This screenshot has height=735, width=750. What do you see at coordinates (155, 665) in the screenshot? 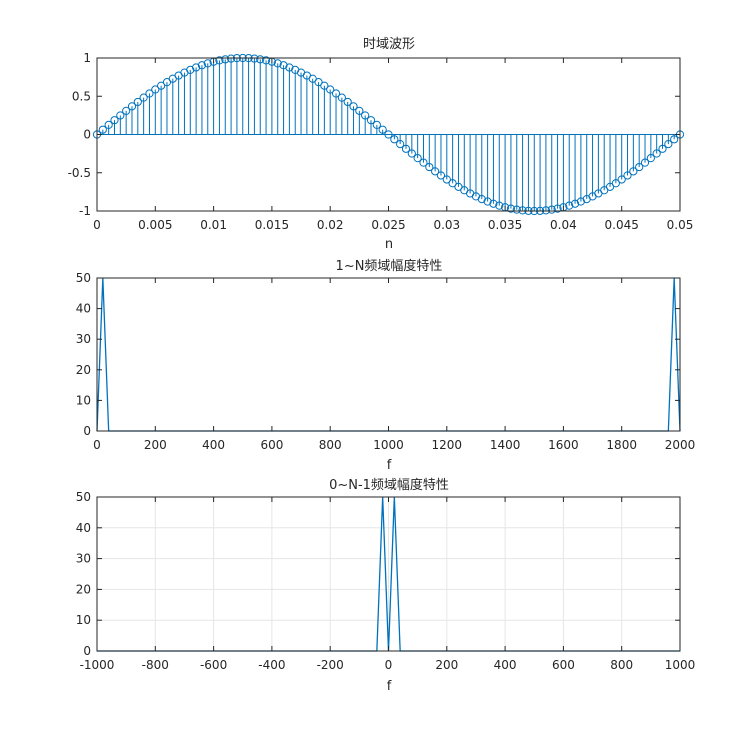
I see `x-tick-label: -800` at bounding box center [155, 665].